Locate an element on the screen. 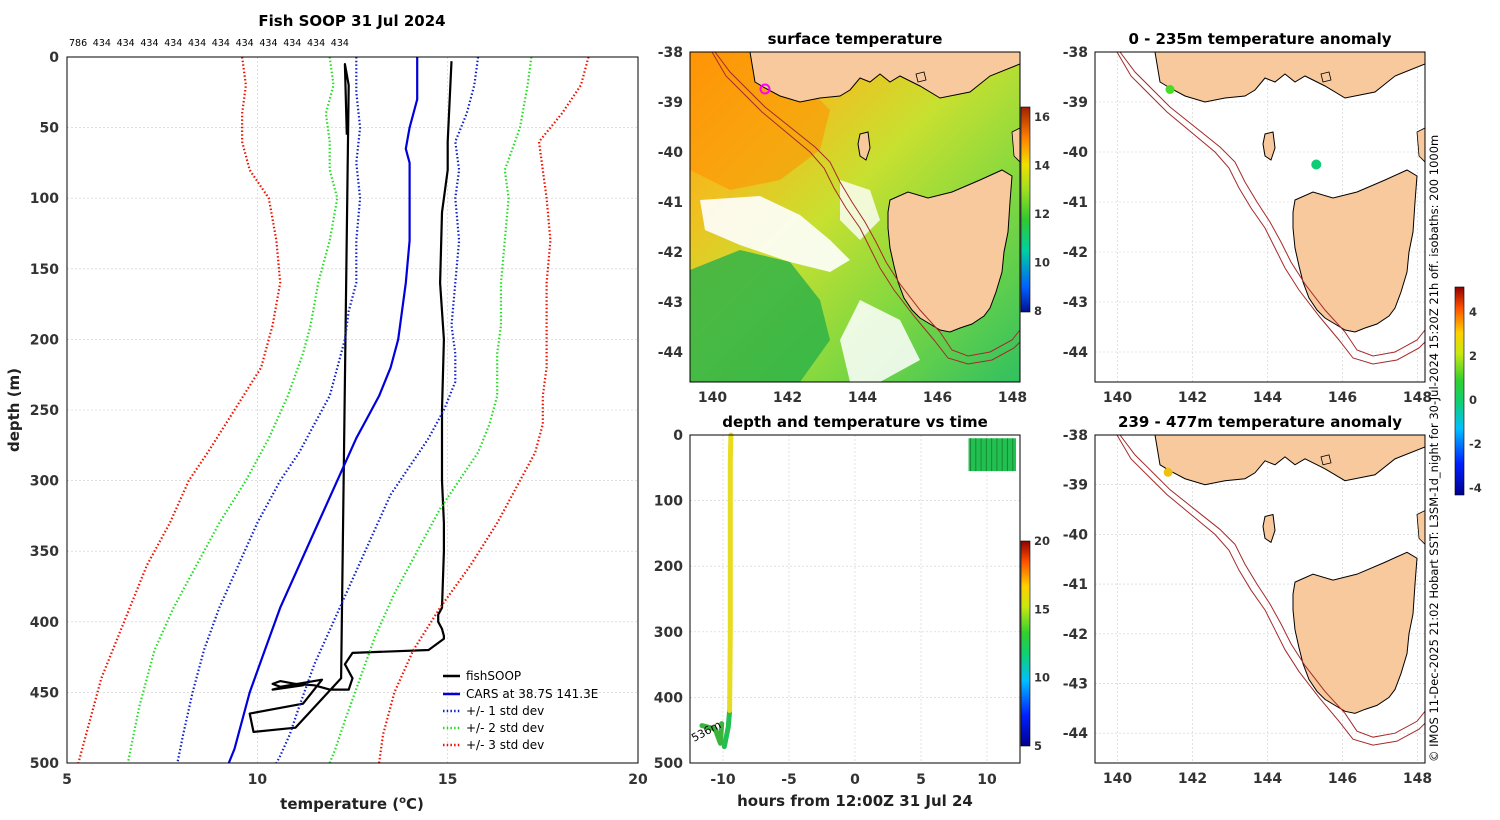  sst-colorbar-tick-label: 10 is located at coordinates (1042, 263).